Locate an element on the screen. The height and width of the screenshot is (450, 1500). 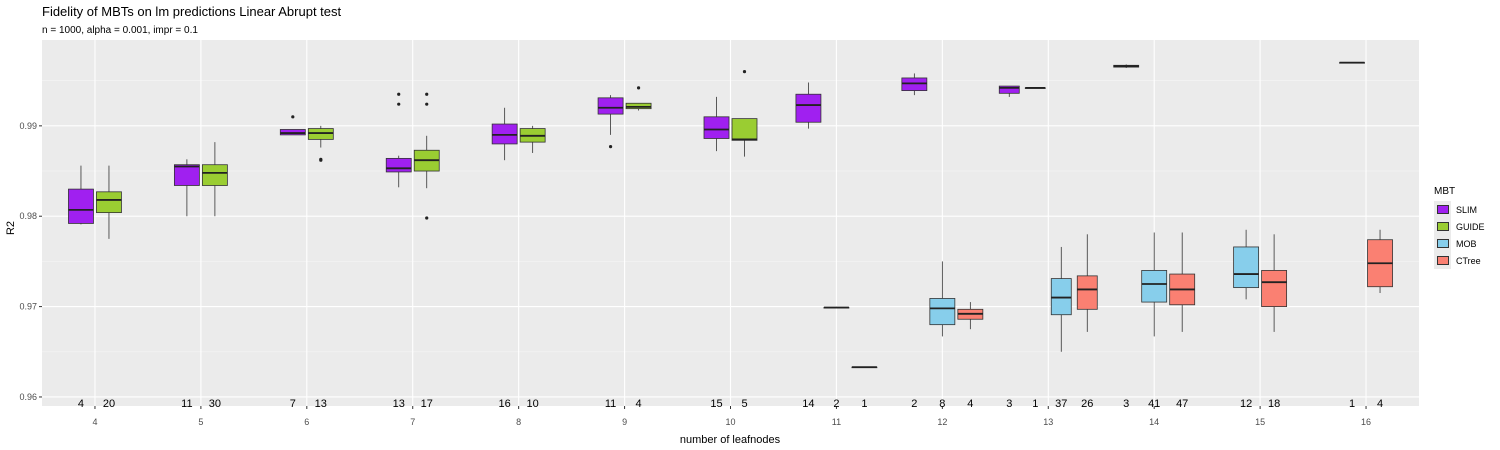
x-tick-label: 5 is located at coordinates (200, 422).